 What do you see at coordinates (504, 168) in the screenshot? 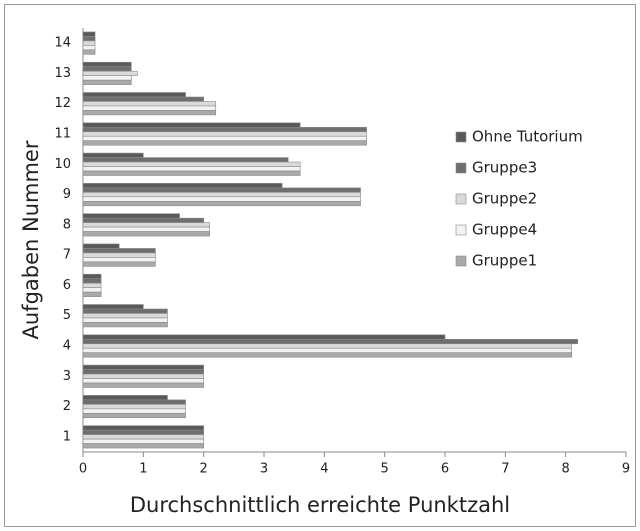
I see `legend-label: Gruppe3` at bounding box center [504, 168].